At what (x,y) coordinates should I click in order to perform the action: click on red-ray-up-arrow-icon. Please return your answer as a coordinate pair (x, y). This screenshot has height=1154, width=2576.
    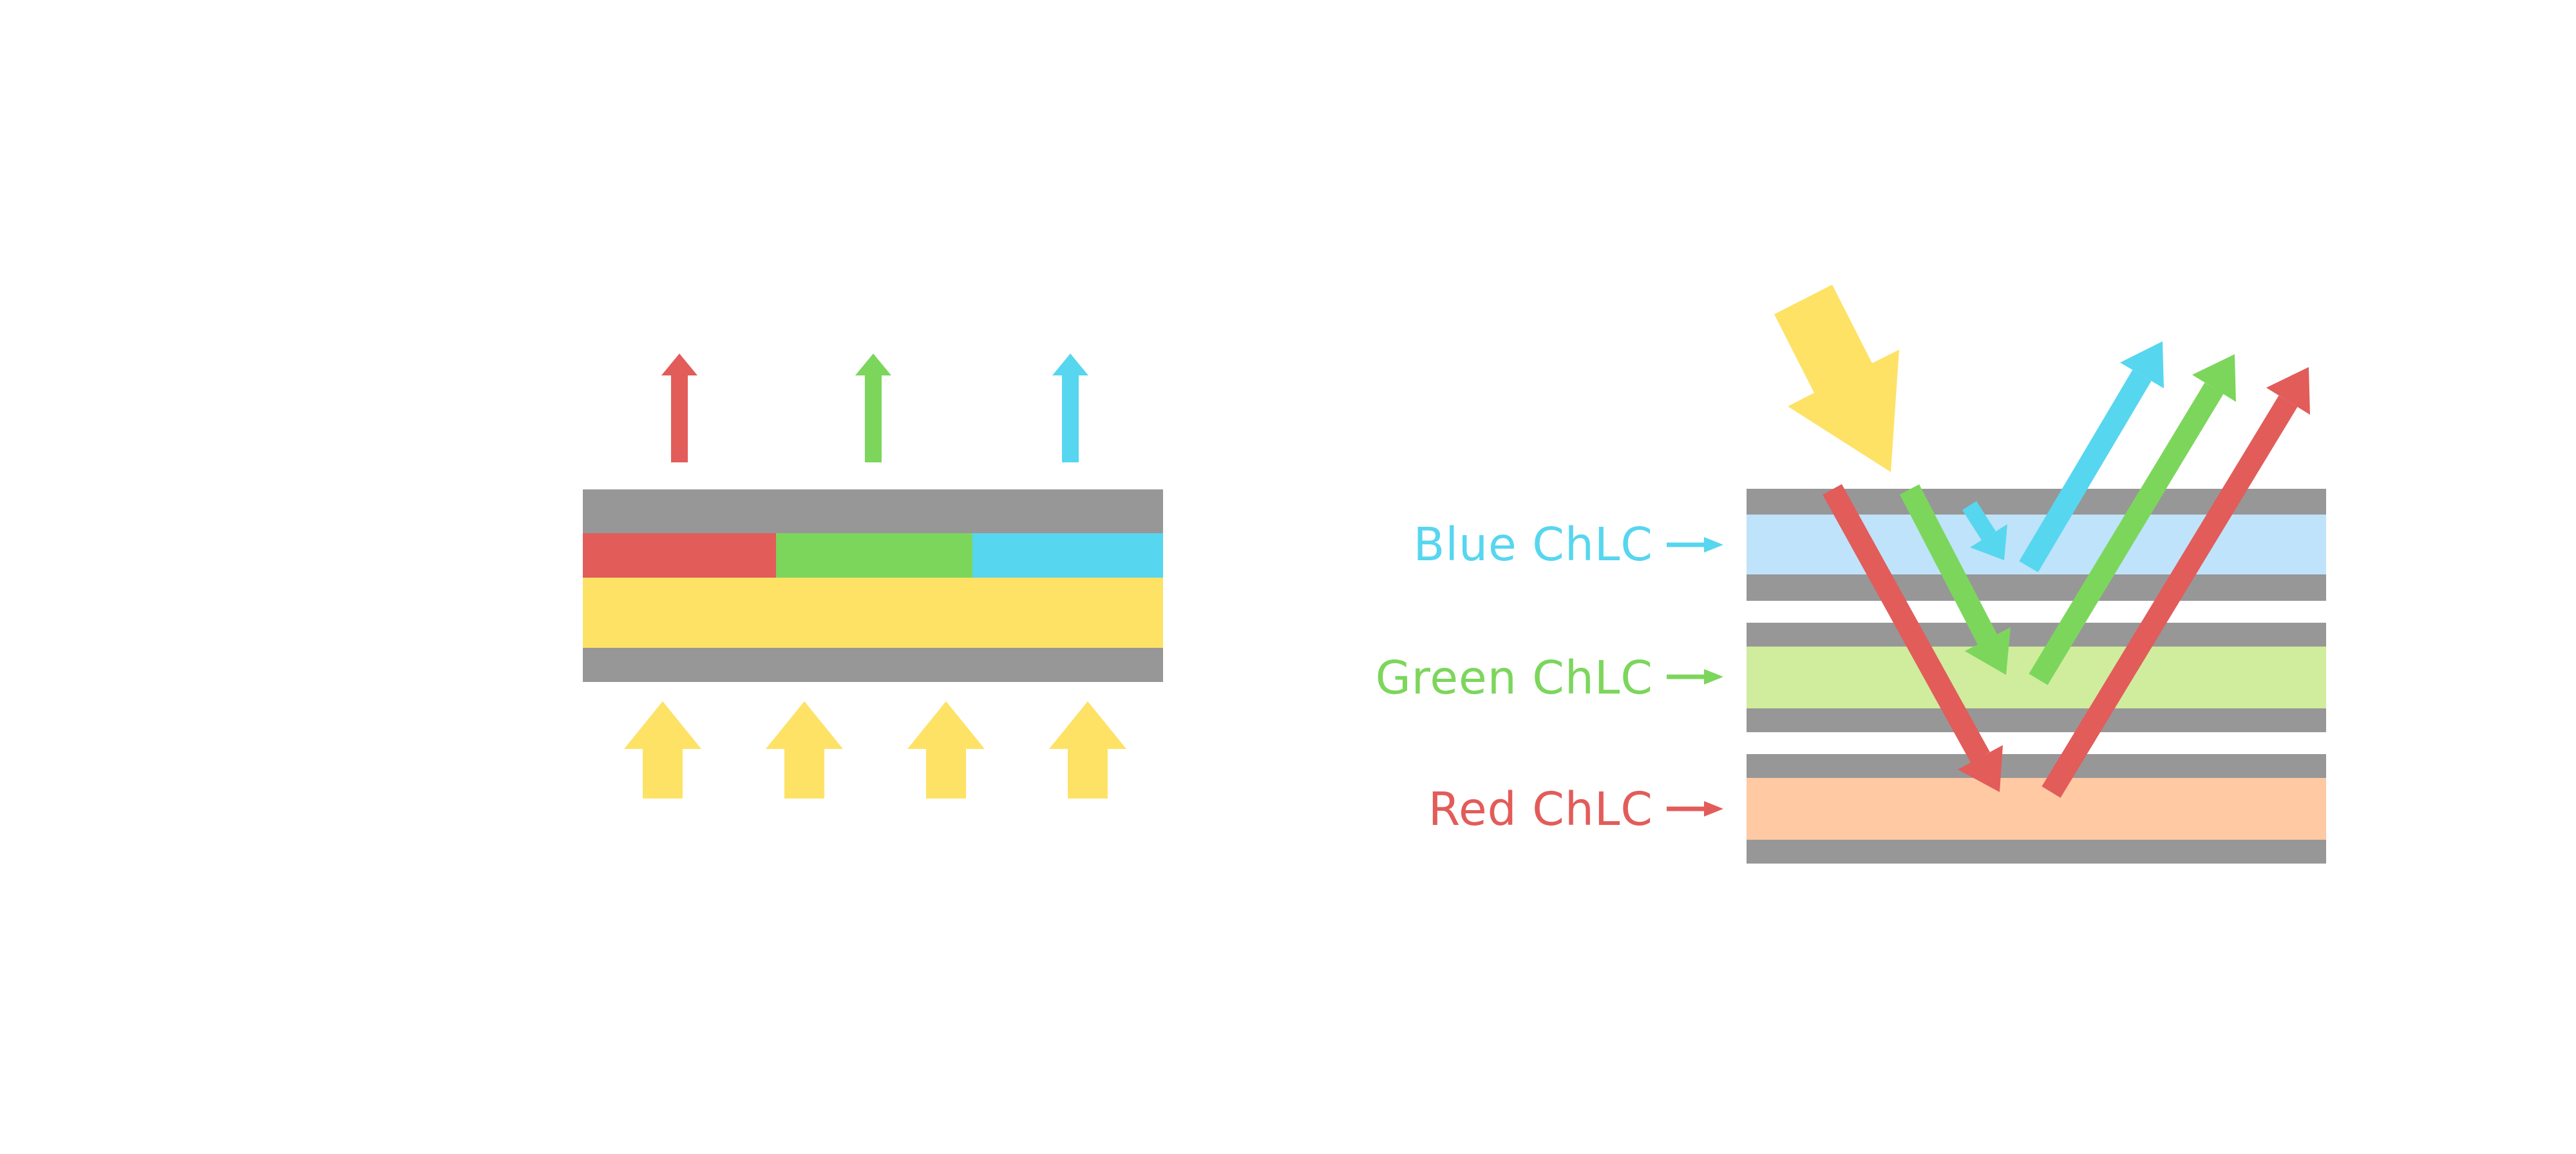
    Looking at the image, I should click on (2175, 582).